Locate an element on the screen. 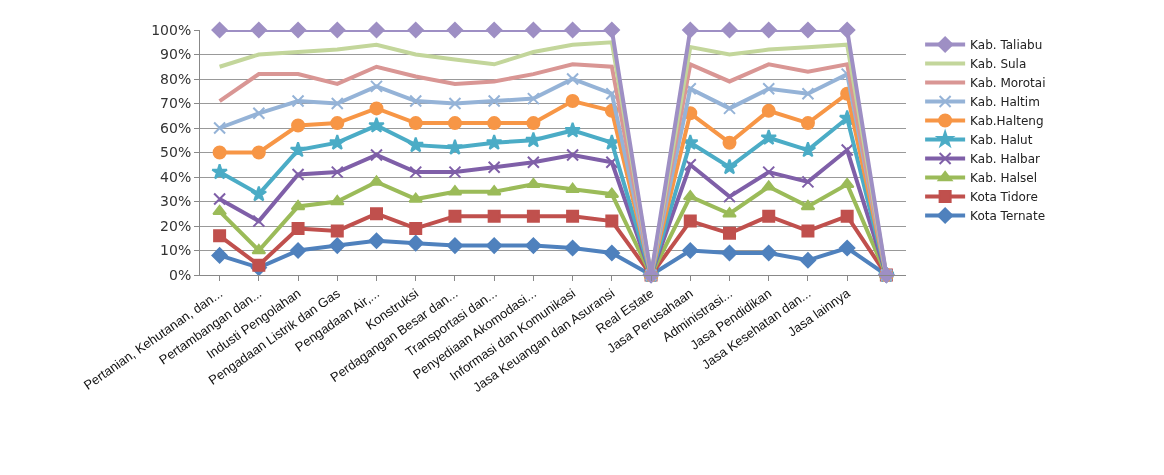 The width and height of the screenshot is (1164, 475). y-tick-label: 50% is located at coordinates (176, 152).